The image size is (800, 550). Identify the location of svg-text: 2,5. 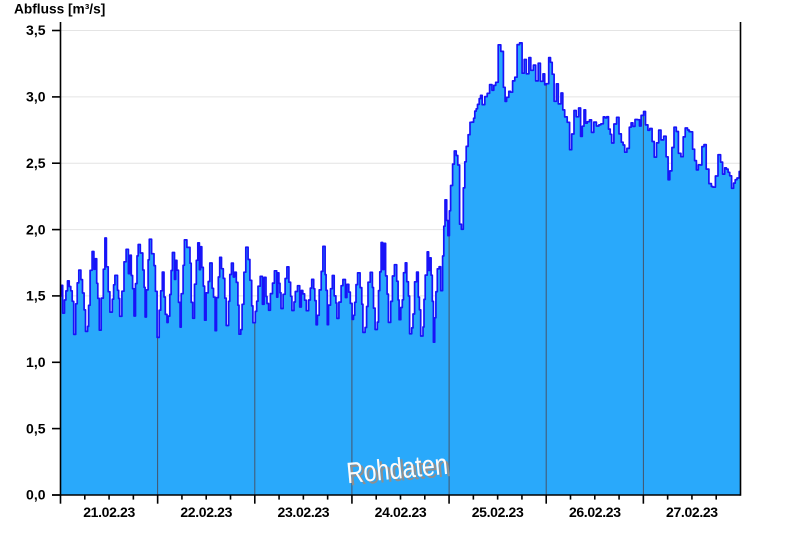
(36, 163).